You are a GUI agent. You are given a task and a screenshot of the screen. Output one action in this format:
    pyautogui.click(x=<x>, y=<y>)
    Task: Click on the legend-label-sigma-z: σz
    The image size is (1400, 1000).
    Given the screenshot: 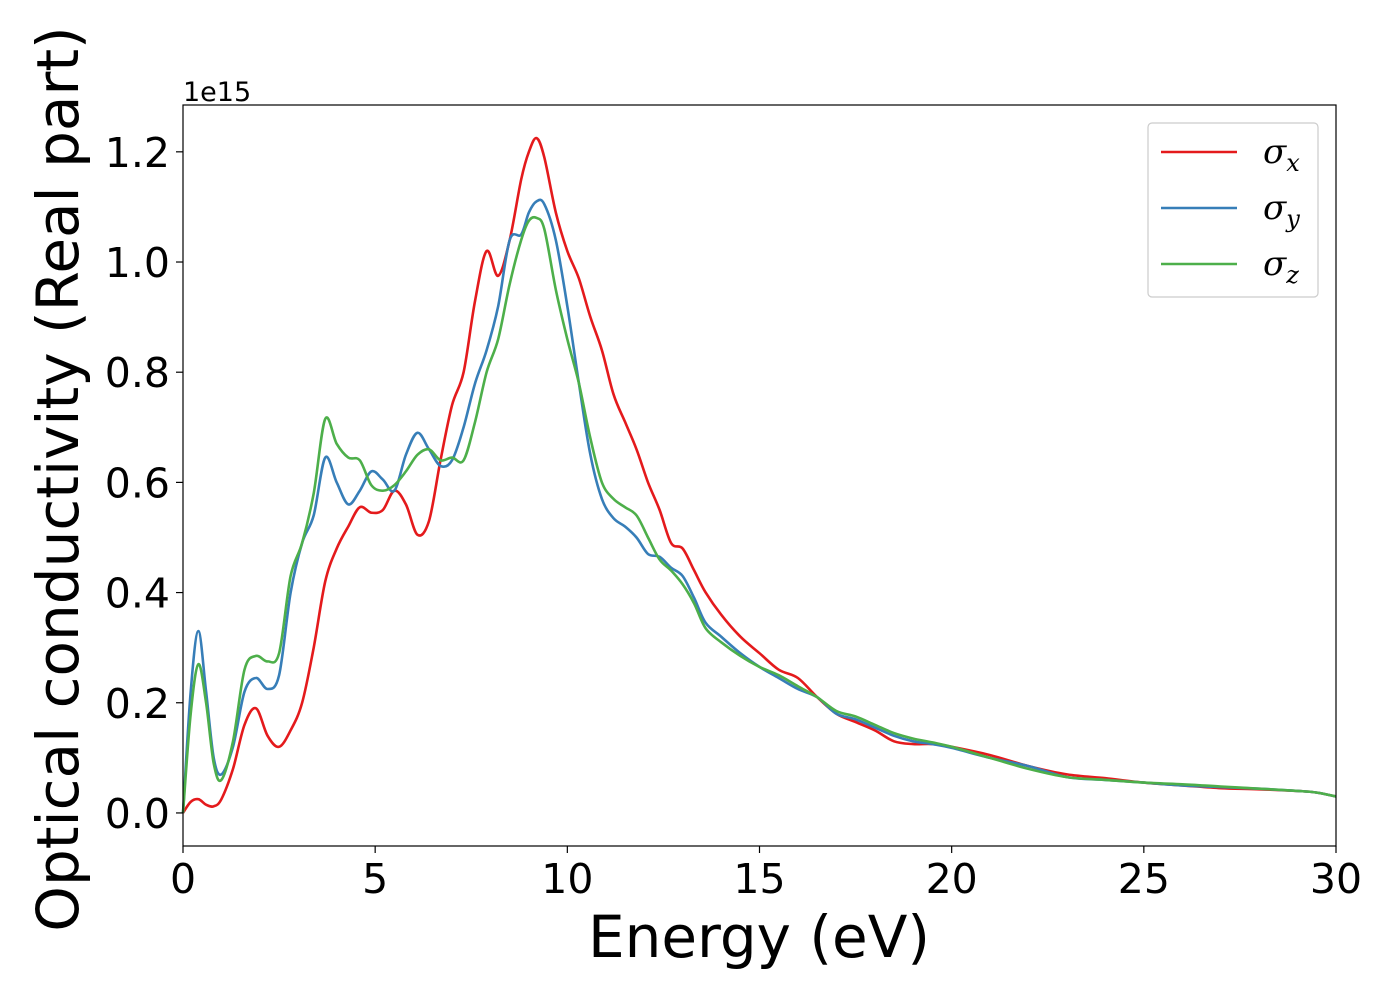 What is the action you would take?
    pyautogui.click(x=1281, y=266)
    